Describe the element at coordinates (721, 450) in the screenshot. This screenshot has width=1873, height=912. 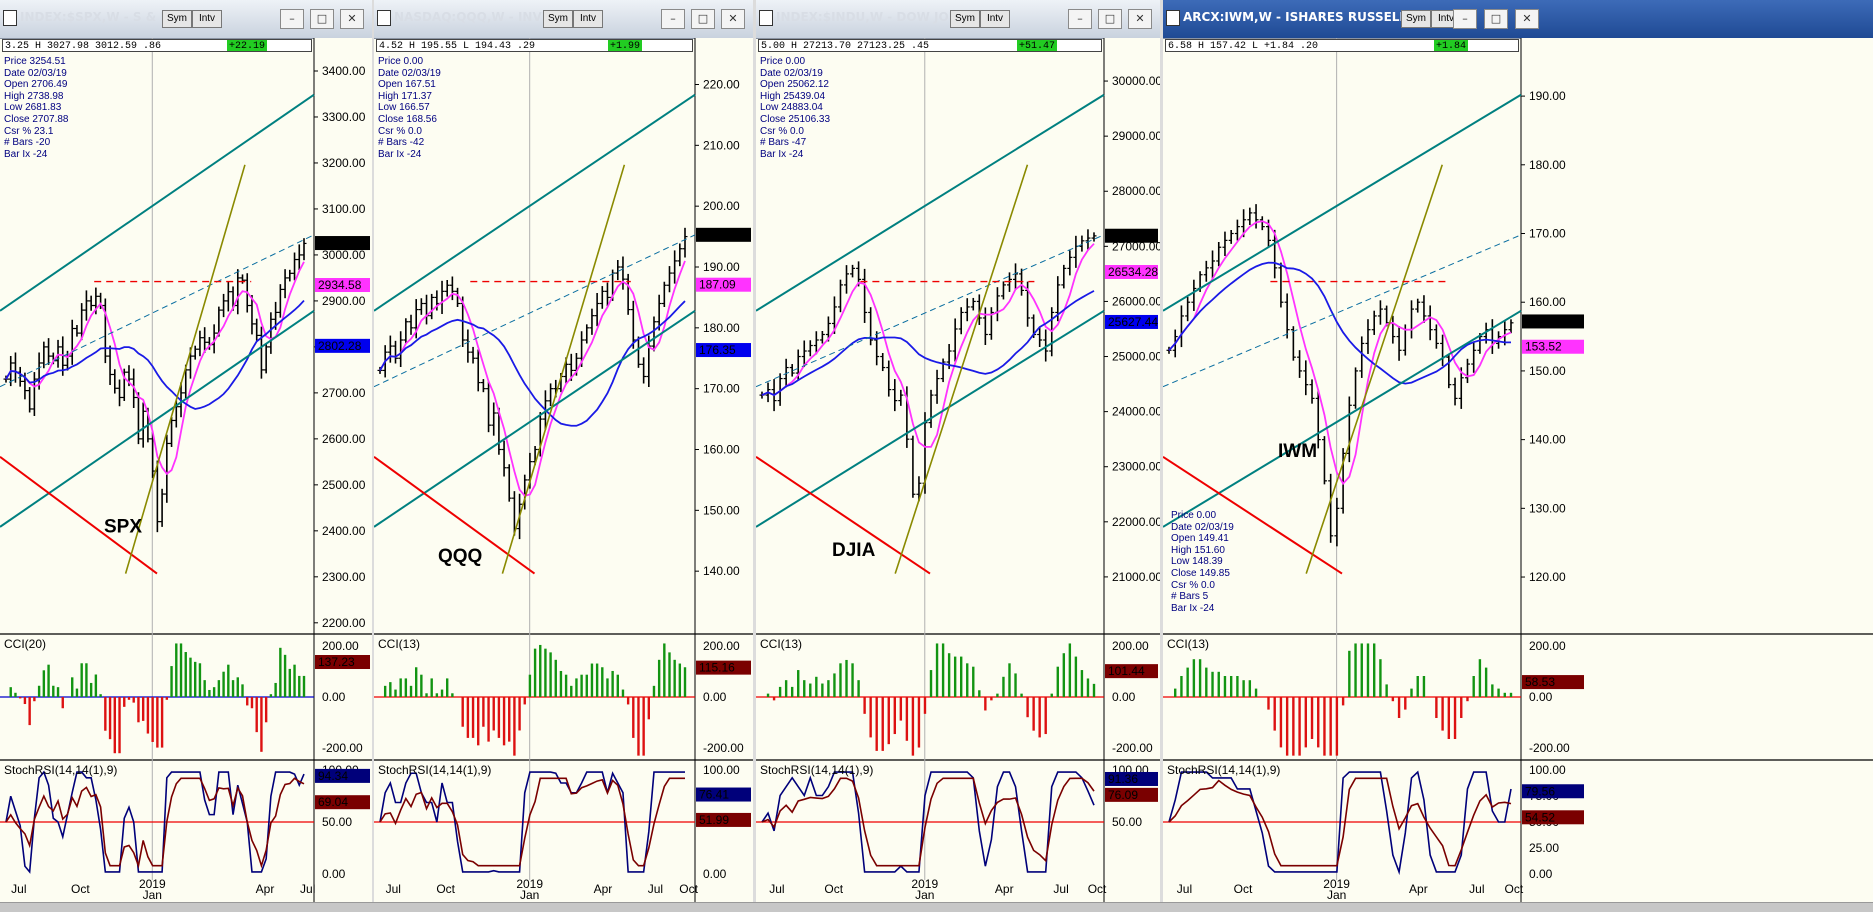
I see `price-tick-label: 160.00` at that location.